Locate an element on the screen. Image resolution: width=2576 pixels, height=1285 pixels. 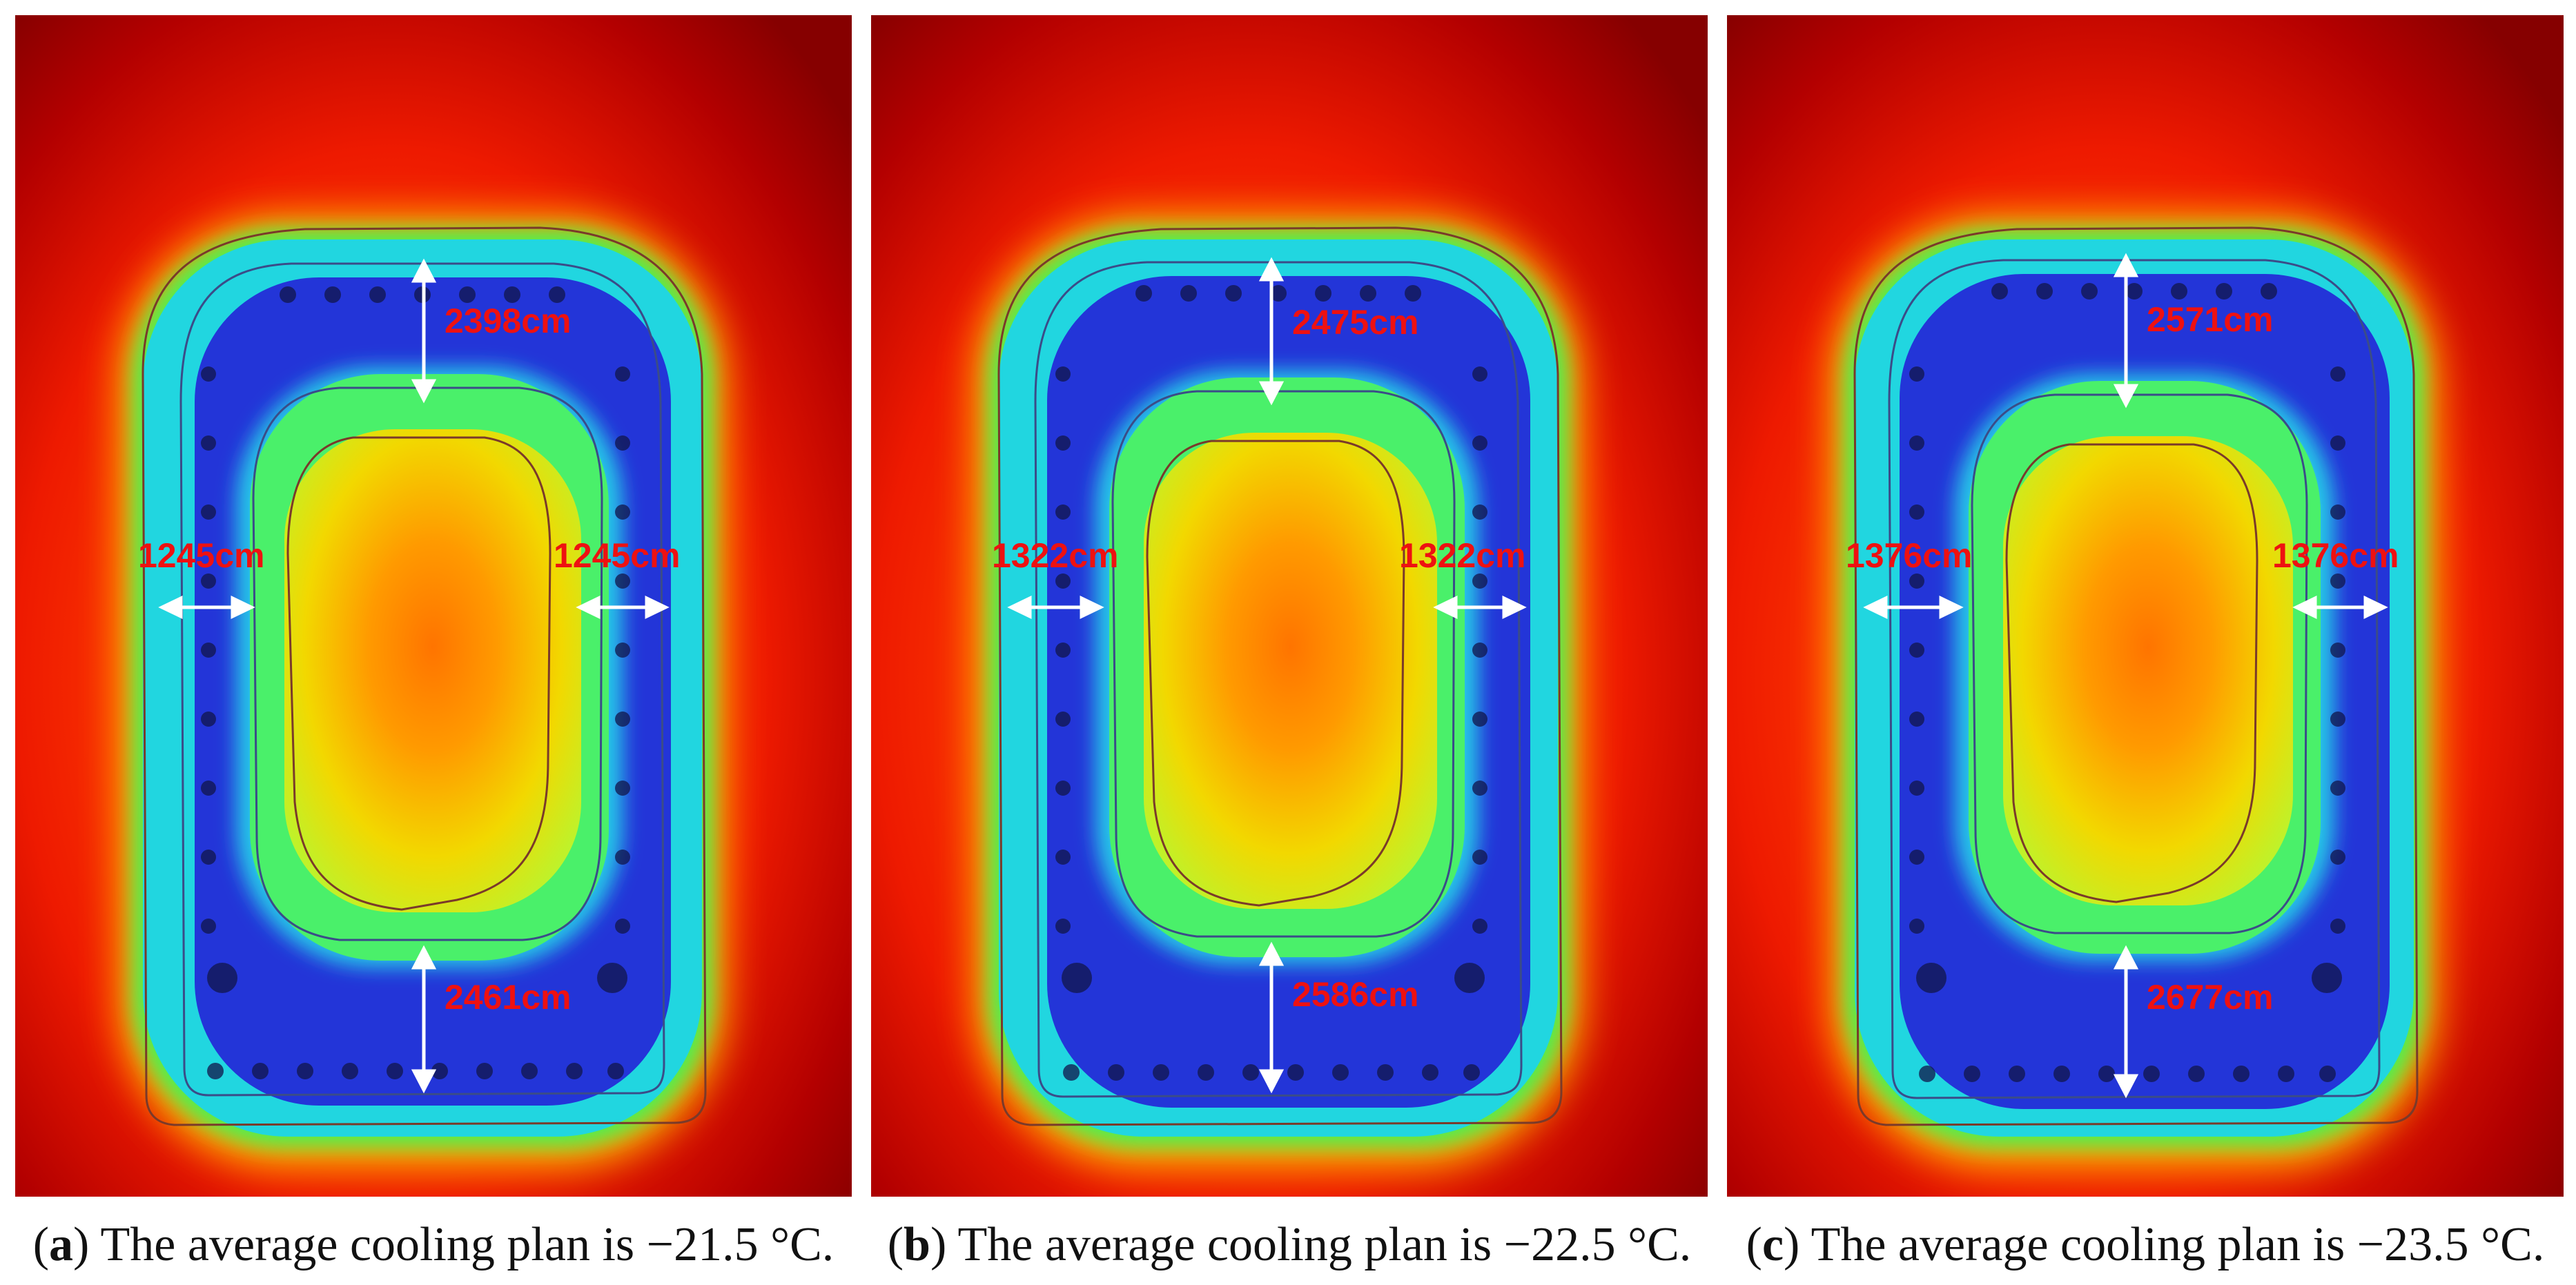
caption-text: ) The average cooling plan is −22.5 °C. is located at coordinates (1311, 1244).